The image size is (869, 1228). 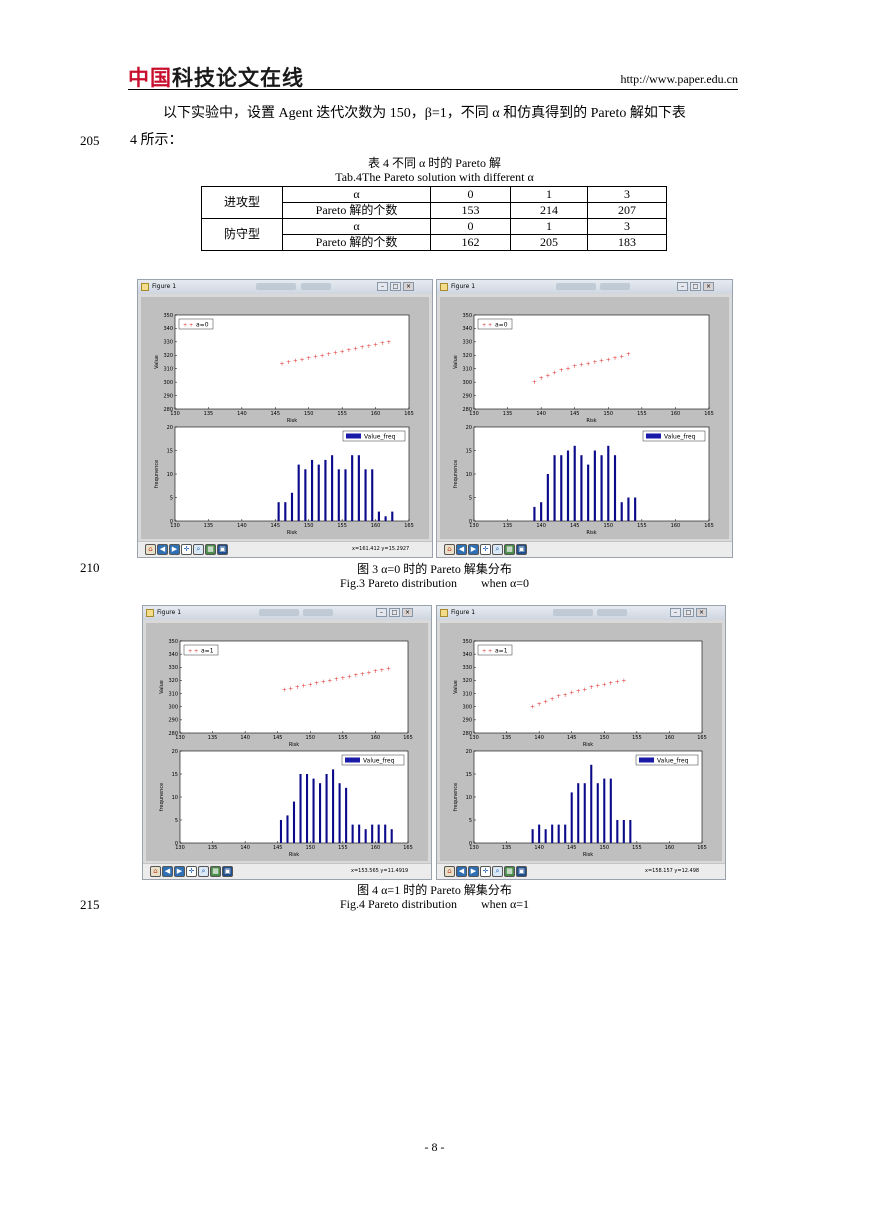 What do you see at coordinates (171, 522) in the screenshot?
I see `y-tick-label: 0` at bounding box center [171, 522].